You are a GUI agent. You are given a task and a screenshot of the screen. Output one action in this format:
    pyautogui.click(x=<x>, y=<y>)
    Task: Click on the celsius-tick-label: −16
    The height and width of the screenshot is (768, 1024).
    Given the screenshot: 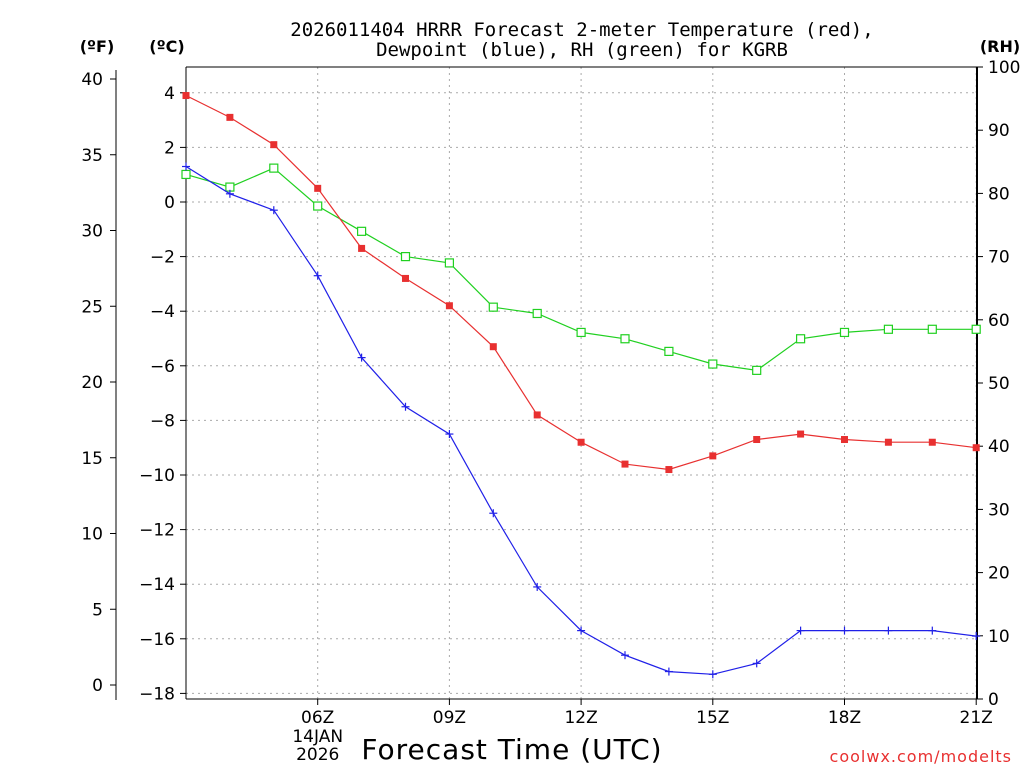 What is the action you would take?
    pyautogui.click(x=157, y=640)
    